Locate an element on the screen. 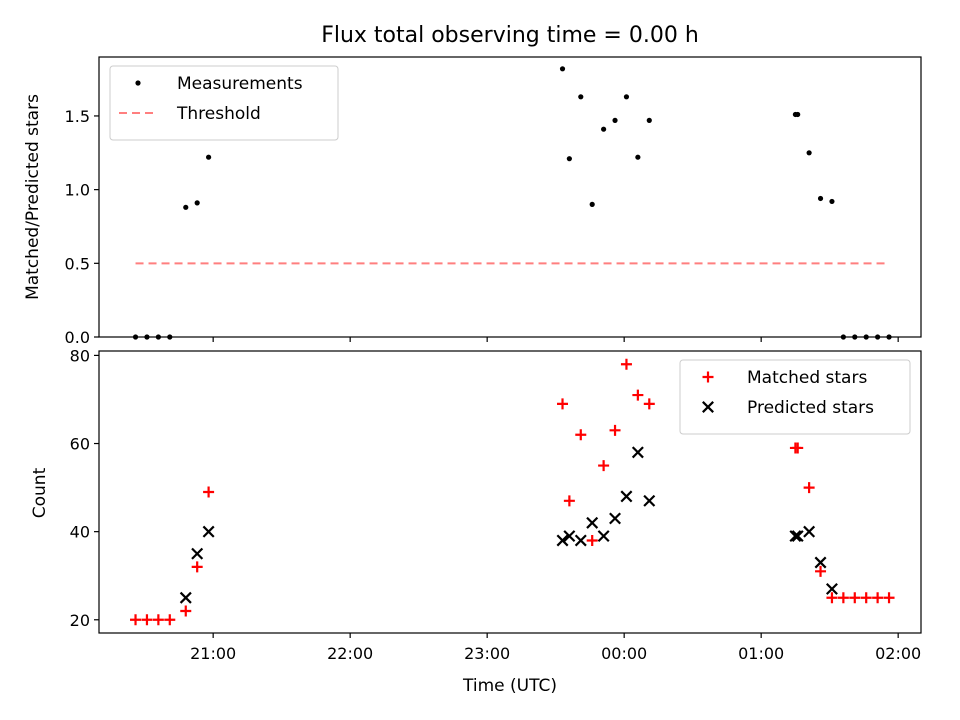 This screenshot has height=720, width=960. top-legend-swatch is located at coordinates (138, 83).